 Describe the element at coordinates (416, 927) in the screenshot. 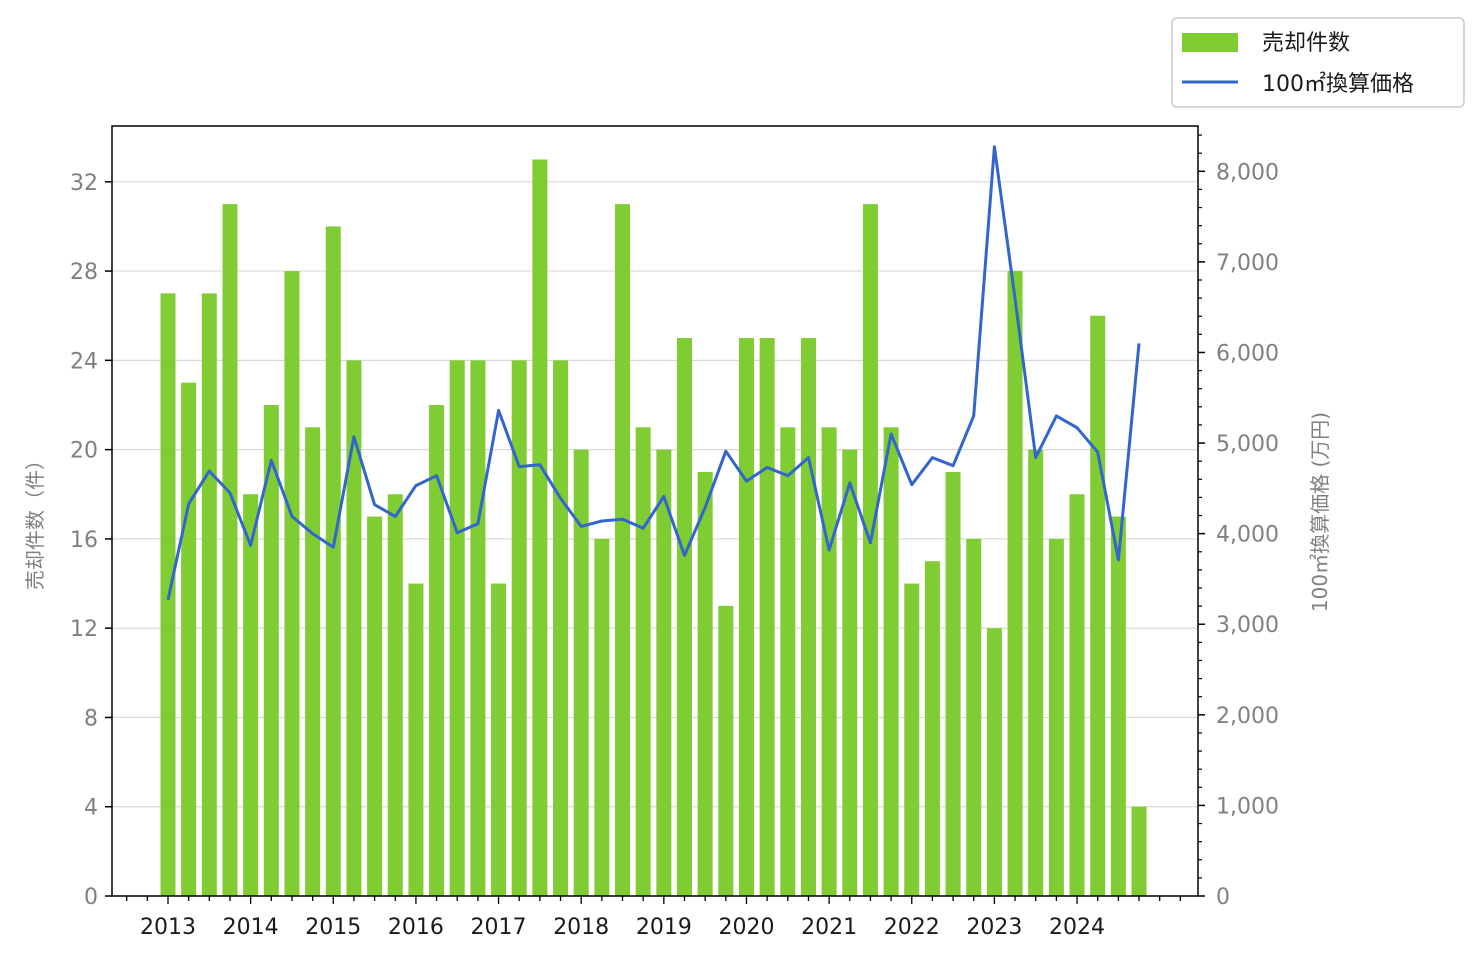

I see `x-tick-label: 2016` at that location.